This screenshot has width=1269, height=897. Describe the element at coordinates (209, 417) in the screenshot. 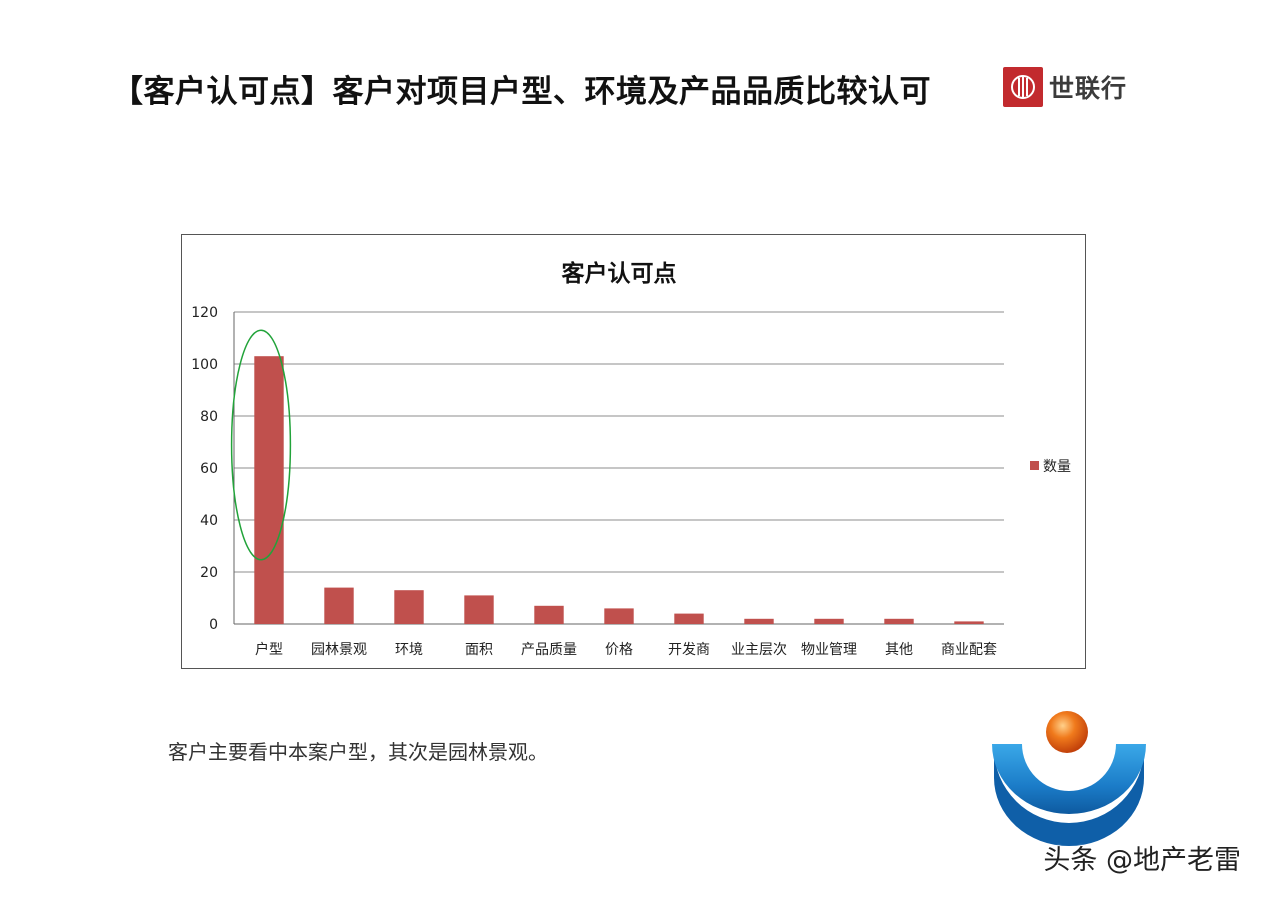

I see `y-tick-label: 80` at that location.